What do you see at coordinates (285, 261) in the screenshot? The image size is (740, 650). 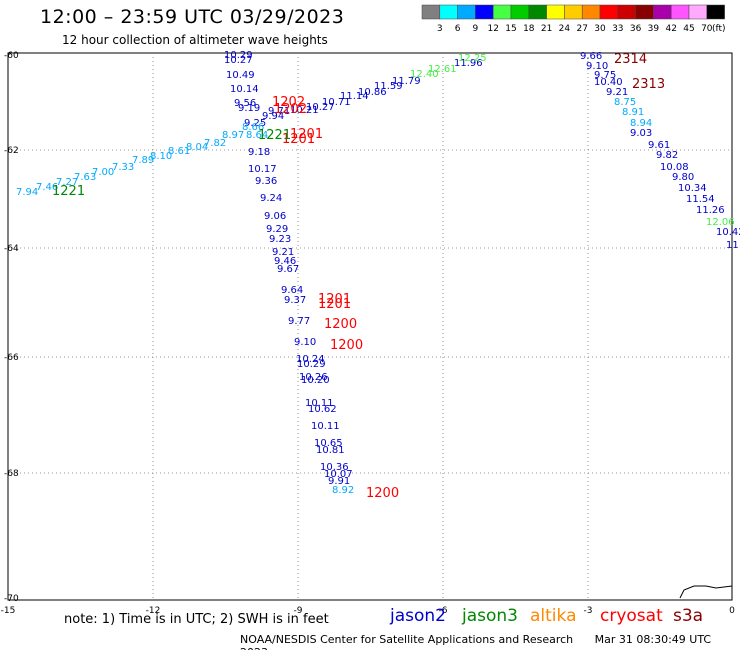 I see `swh-value-label: 9.46` at bounding box center [285, 261].